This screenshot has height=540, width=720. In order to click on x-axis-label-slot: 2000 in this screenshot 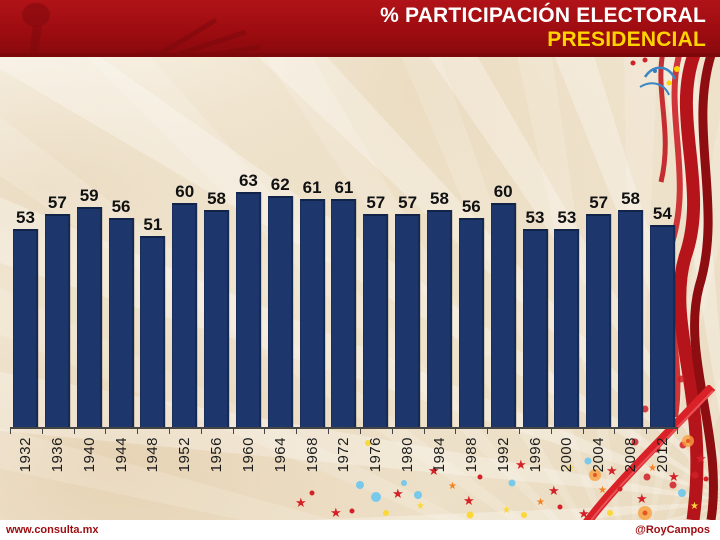, I will do `click(566, 454)`.